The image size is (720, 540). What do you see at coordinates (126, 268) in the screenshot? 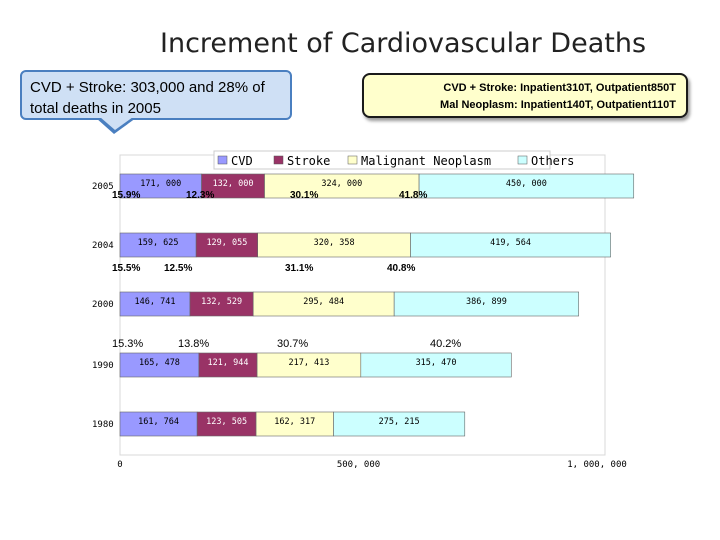
I see `percent-label: 15.5%` at bounding box center [126, 268].